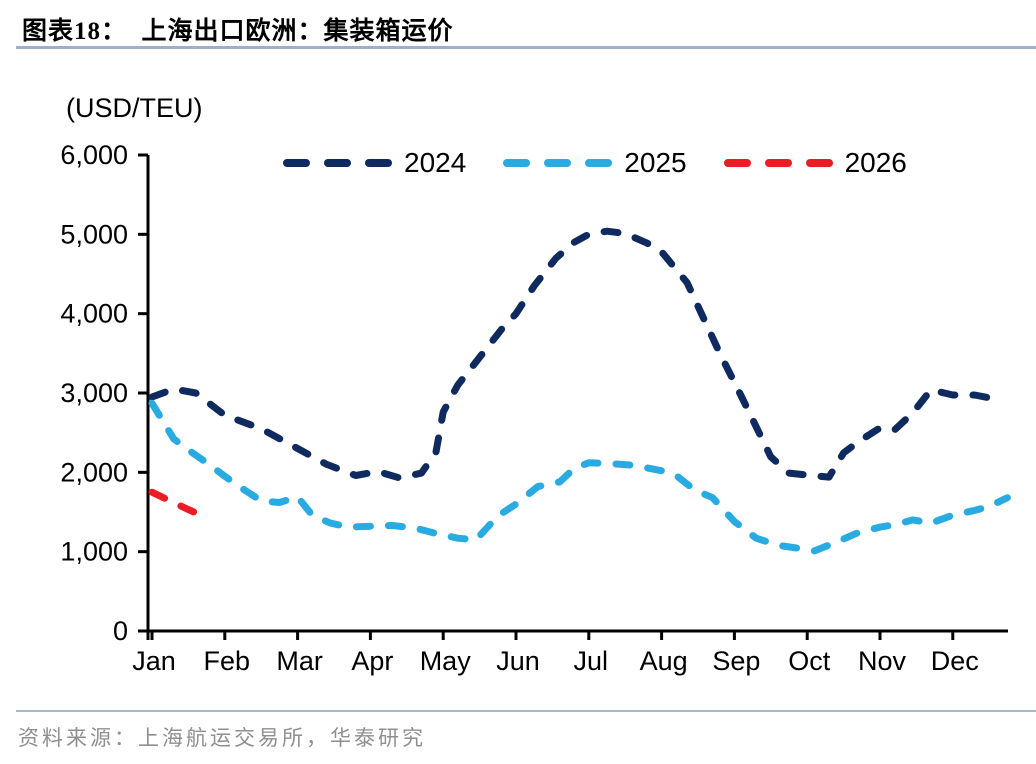 This screenshot has height=764, width=1036. I want to click on x-tick-label: Aug, so click(664, 661).